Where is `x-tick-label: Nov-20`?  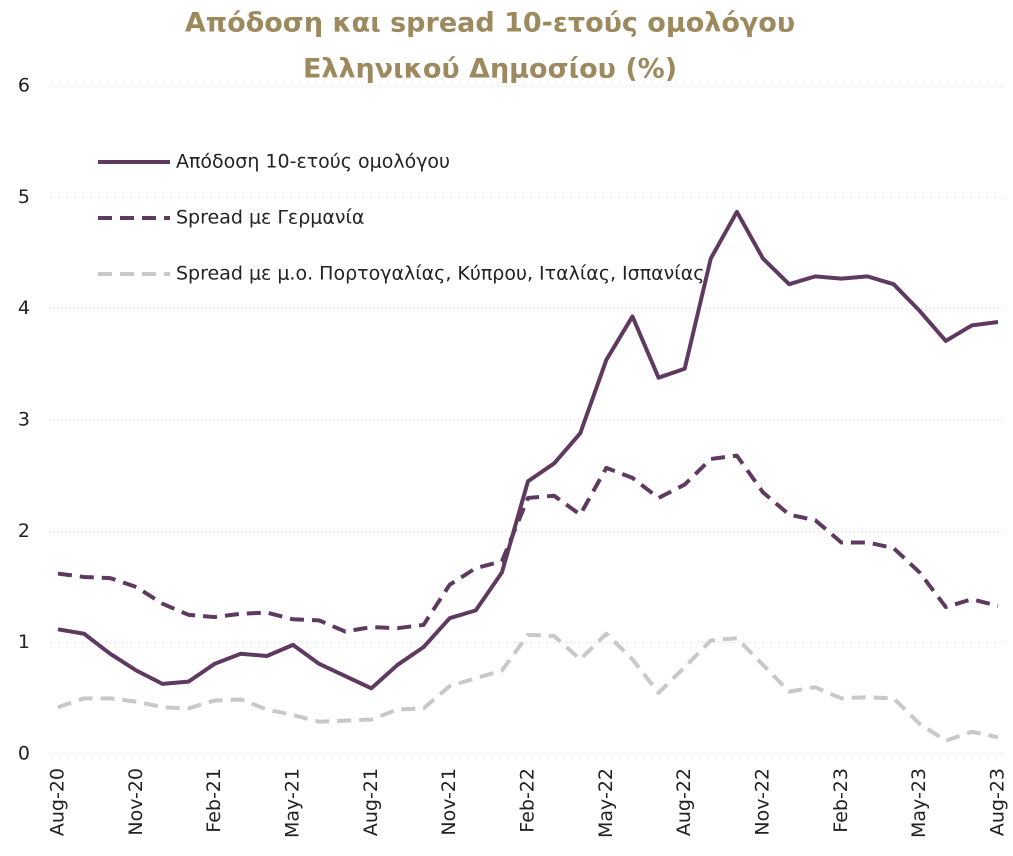 x-tick-label: Nov-20 is located at coordinates (136, 802).